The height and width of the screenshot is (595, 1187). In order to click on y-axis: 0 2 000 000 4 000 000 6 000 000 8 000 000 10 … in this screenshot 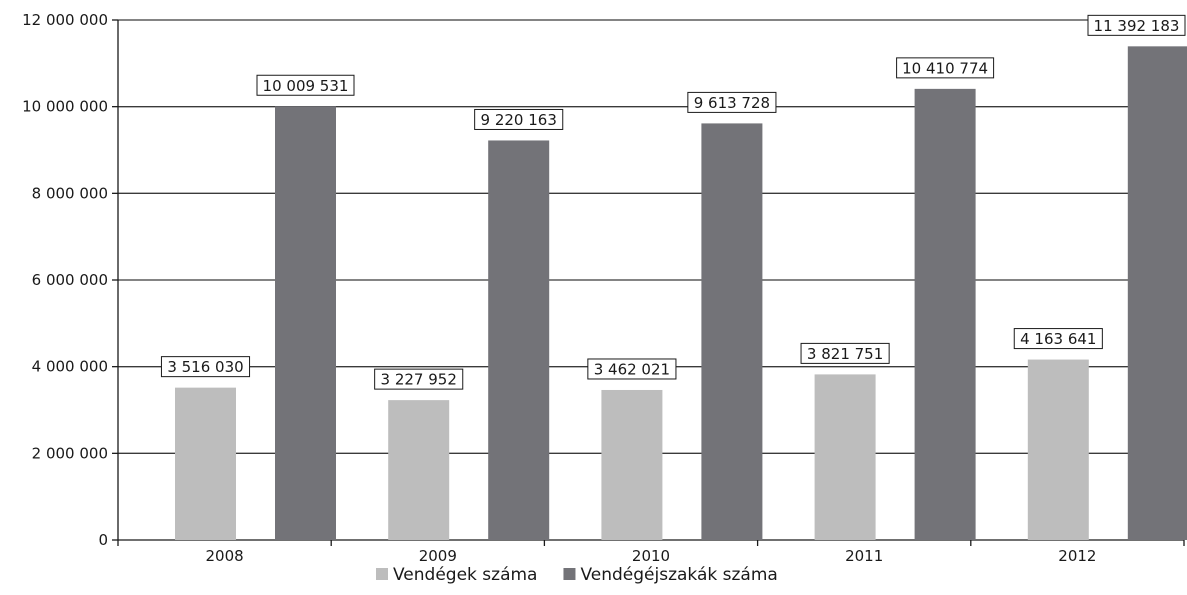, I will do `click(70, 280)`.